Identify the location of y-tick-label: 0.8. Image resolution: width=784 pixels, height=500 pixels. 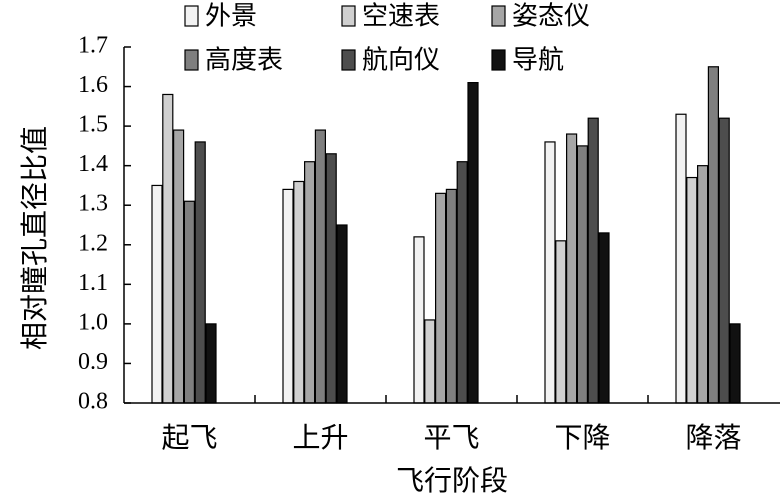
(93, 402).